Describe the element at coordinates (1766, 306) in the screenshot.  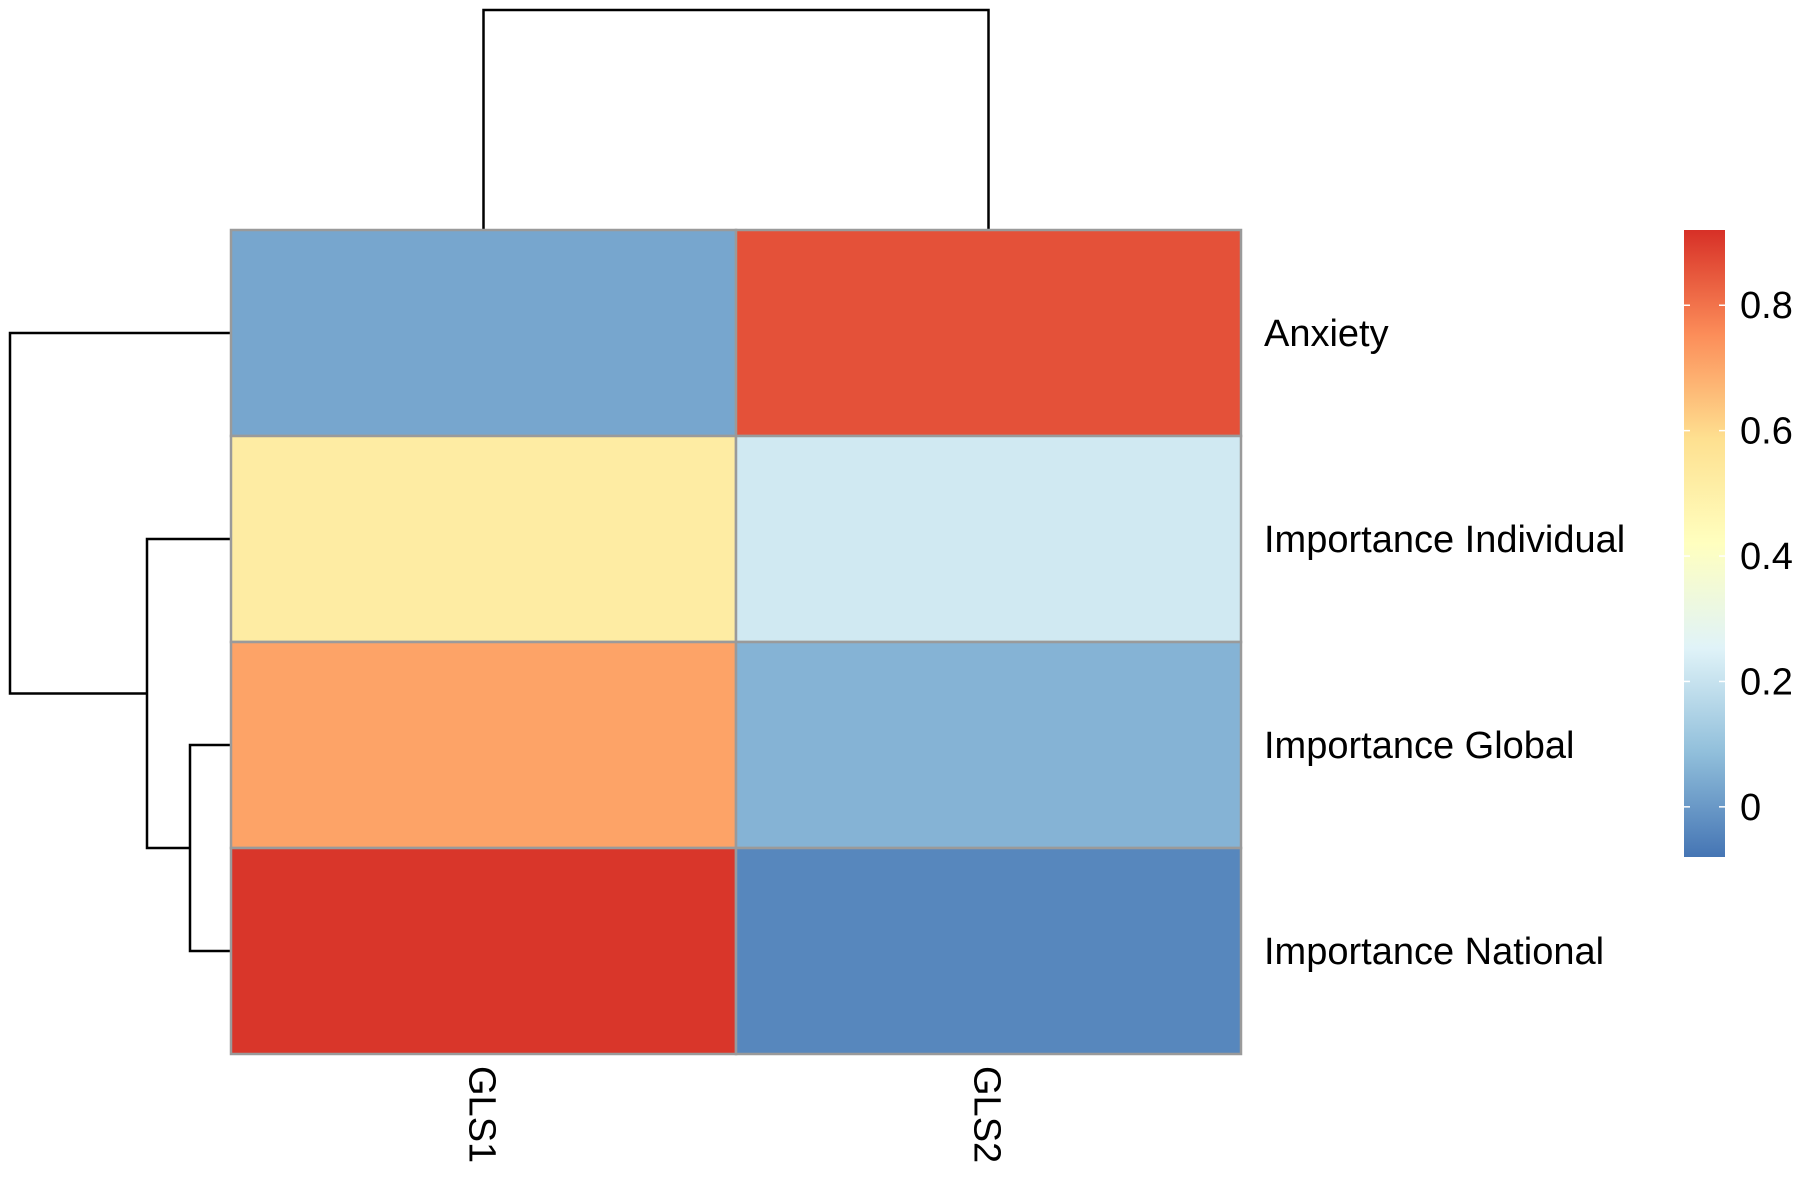
I see `legend-tick-label: 0.8` at that location.